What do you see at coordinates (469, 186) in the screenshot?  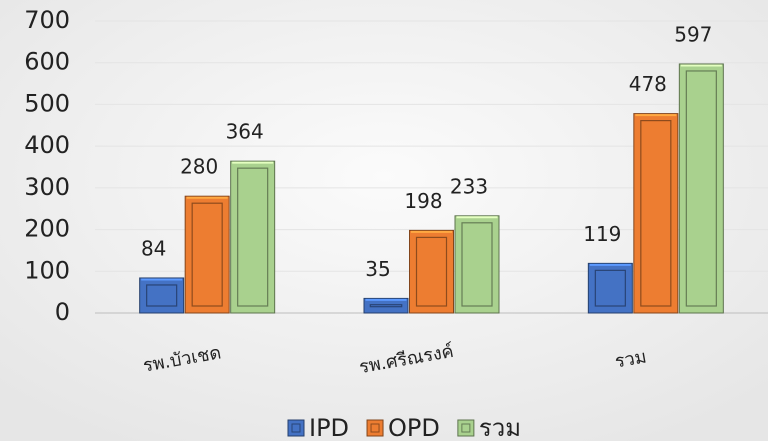 I see `data-label: 233` at bounding box center [469, 186].